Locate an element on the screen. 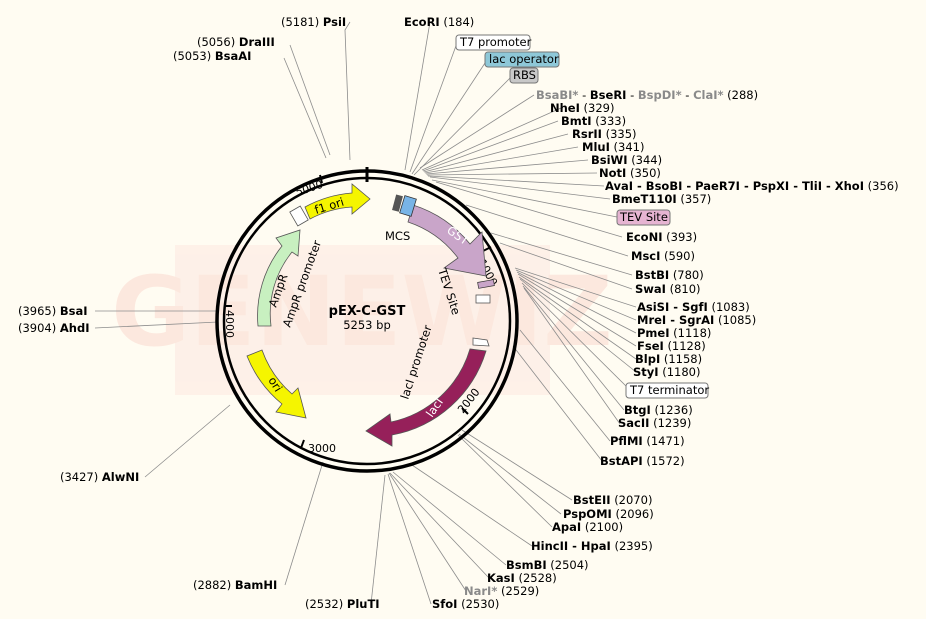 This screenshot has width=926, height=619. ampr-promoter-feature is located at coordinates (299, 216).